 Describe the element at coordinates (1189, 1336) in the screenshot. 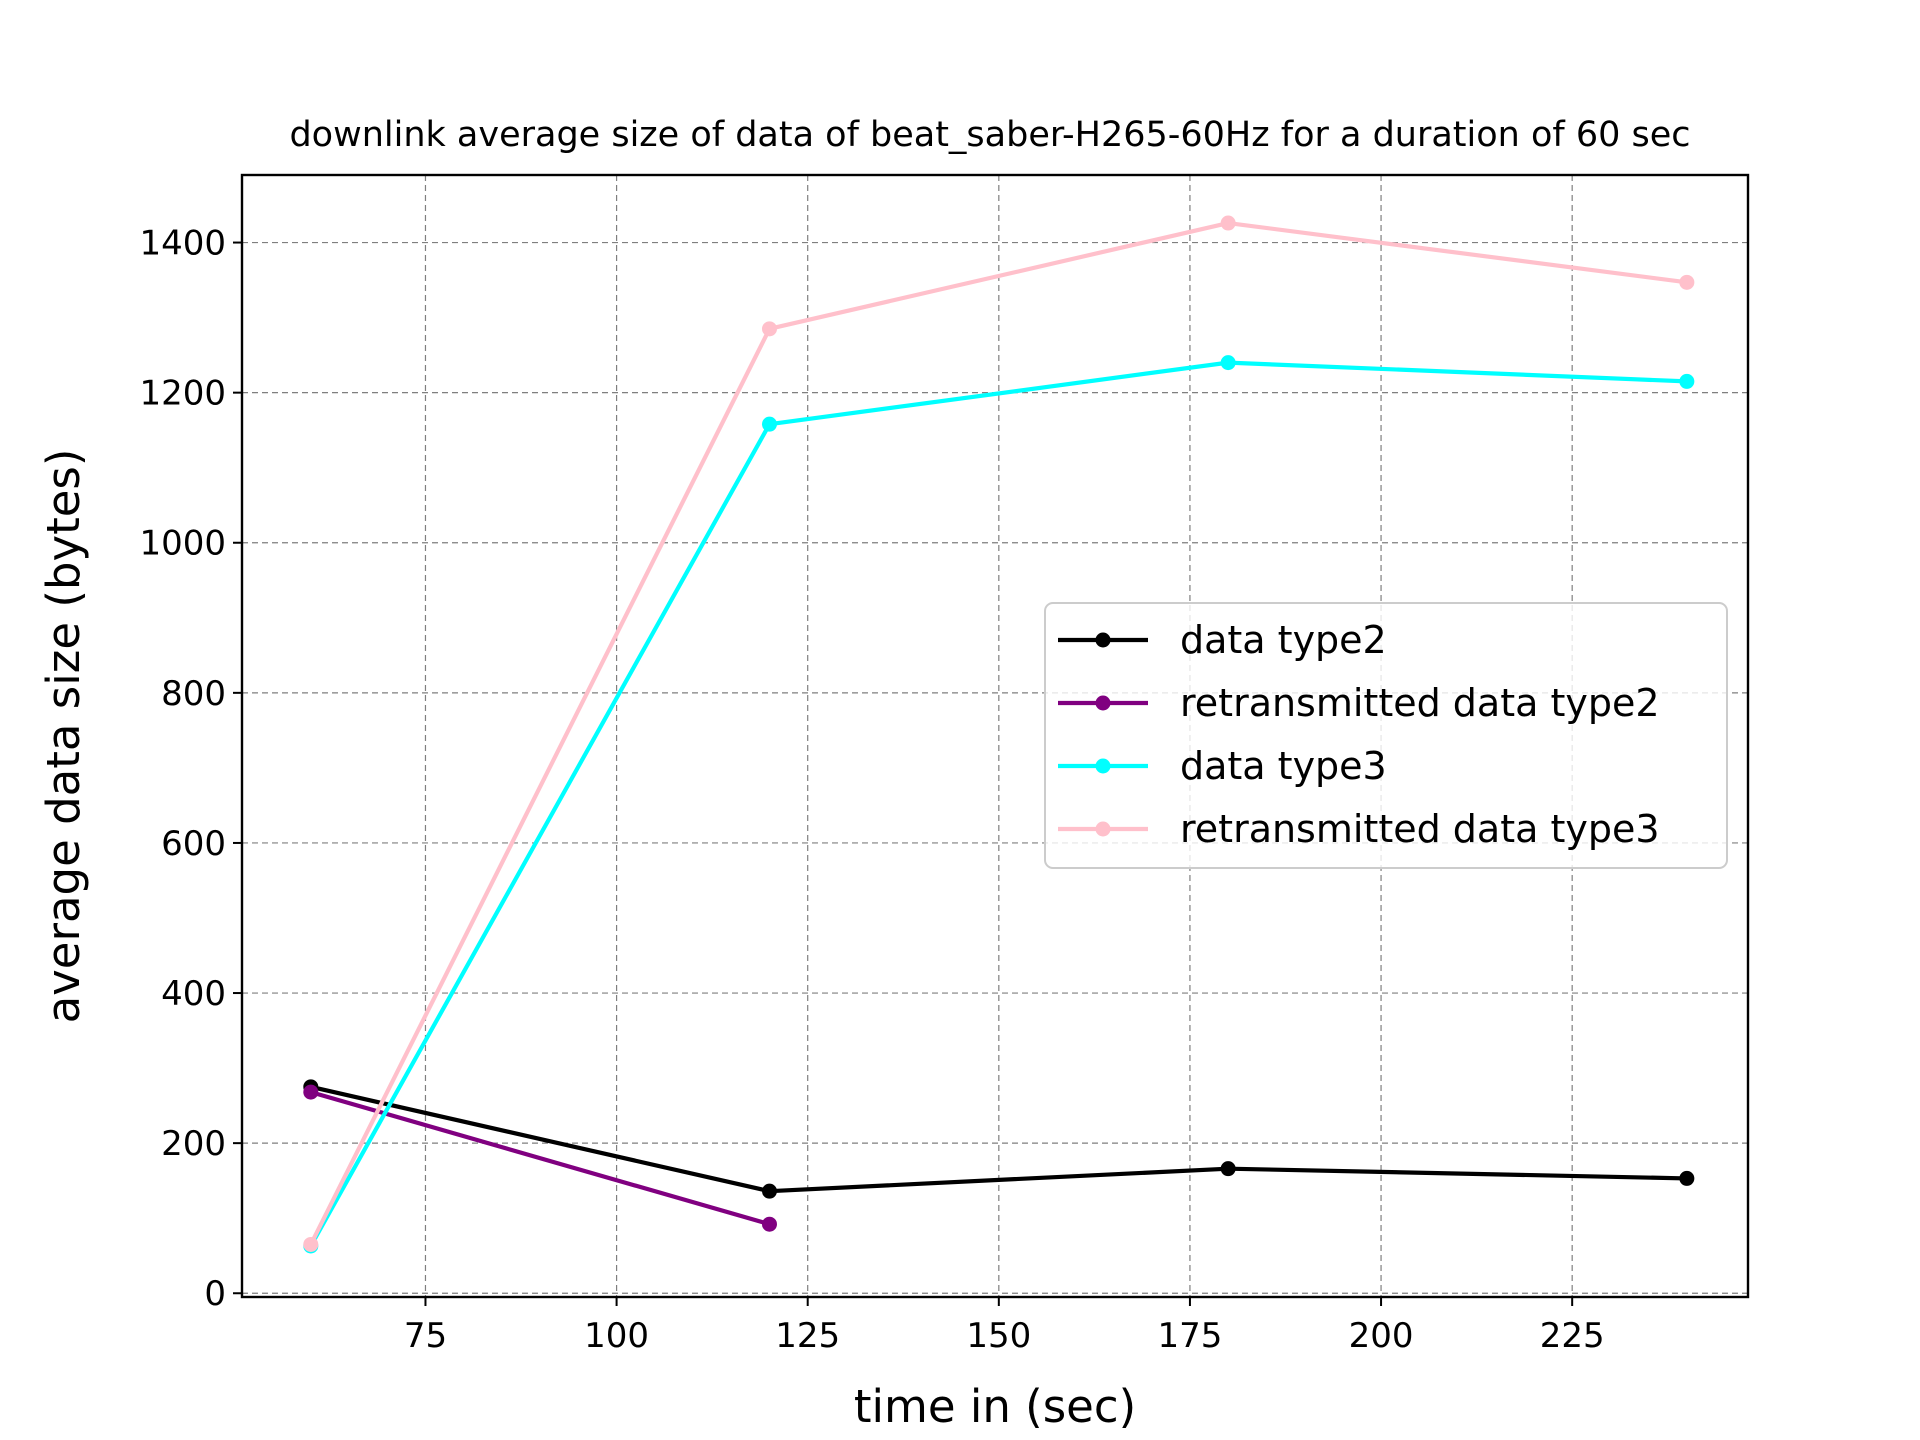

I see `x-tick-label: 175` at that location.